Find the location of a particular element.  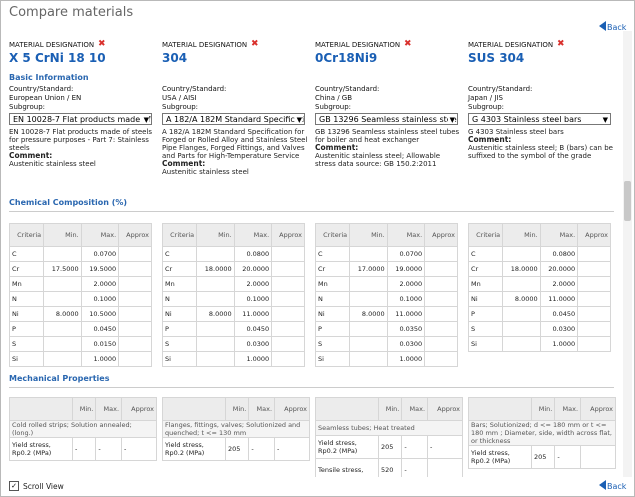

cell: Mn is located at coordinates (179, 284).